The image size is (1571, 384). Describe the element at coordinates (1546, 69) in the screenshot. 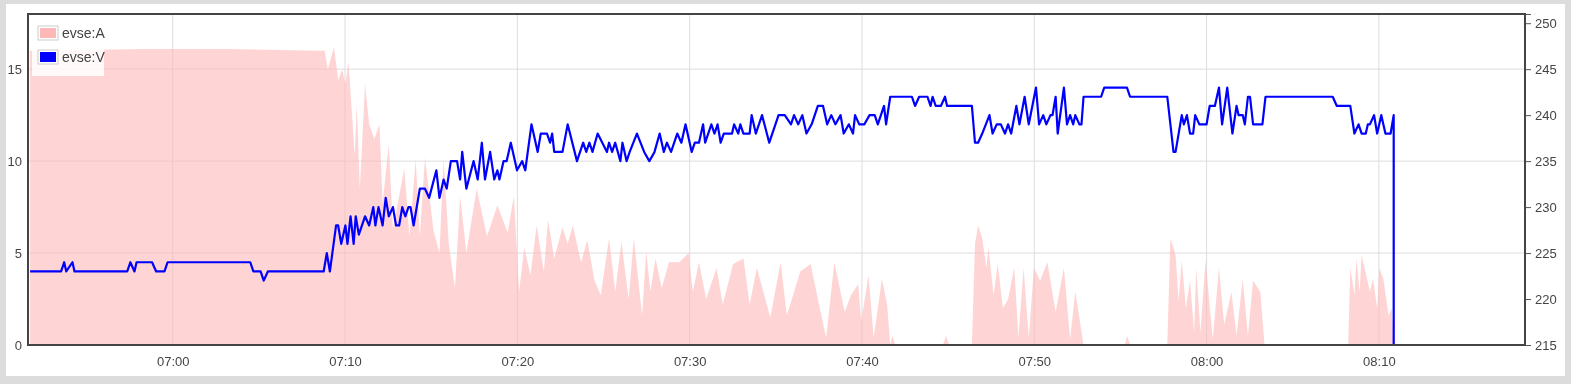

I see `y2-tick-label: 245` at that location.